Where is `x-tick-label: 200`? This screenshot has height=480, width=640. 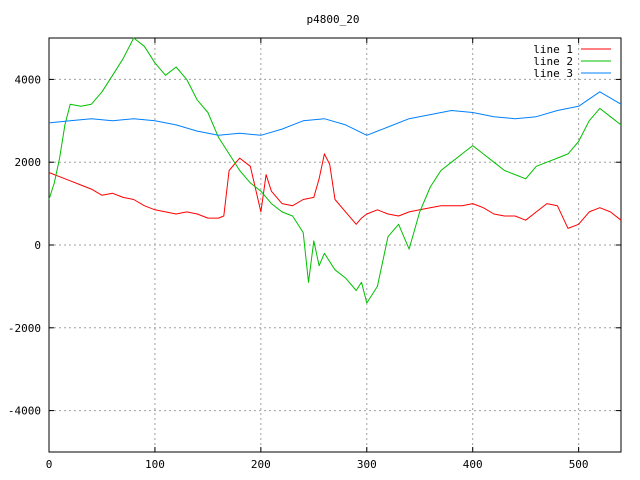 x-tick-label: 200 is located at coordinates (261, 464).